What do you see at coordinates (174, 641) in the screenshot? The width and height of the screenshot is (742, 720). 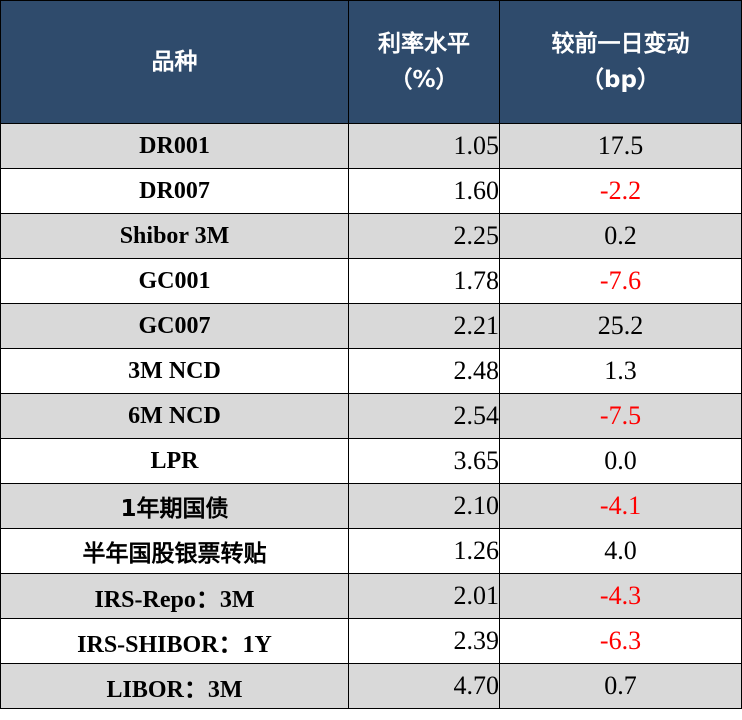 I see `row-name: IRS-SHIBOR：1Y` at bounding box center [174, 641].